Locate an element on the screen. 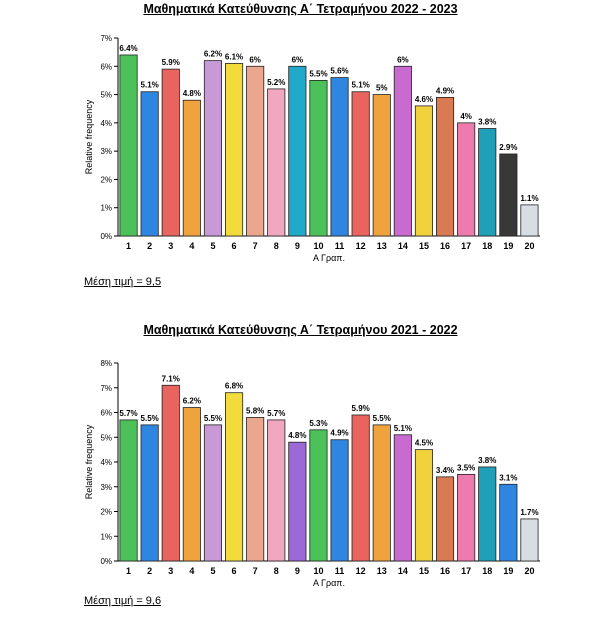  data-label: 1.7% is located at coordinates (529, 512).